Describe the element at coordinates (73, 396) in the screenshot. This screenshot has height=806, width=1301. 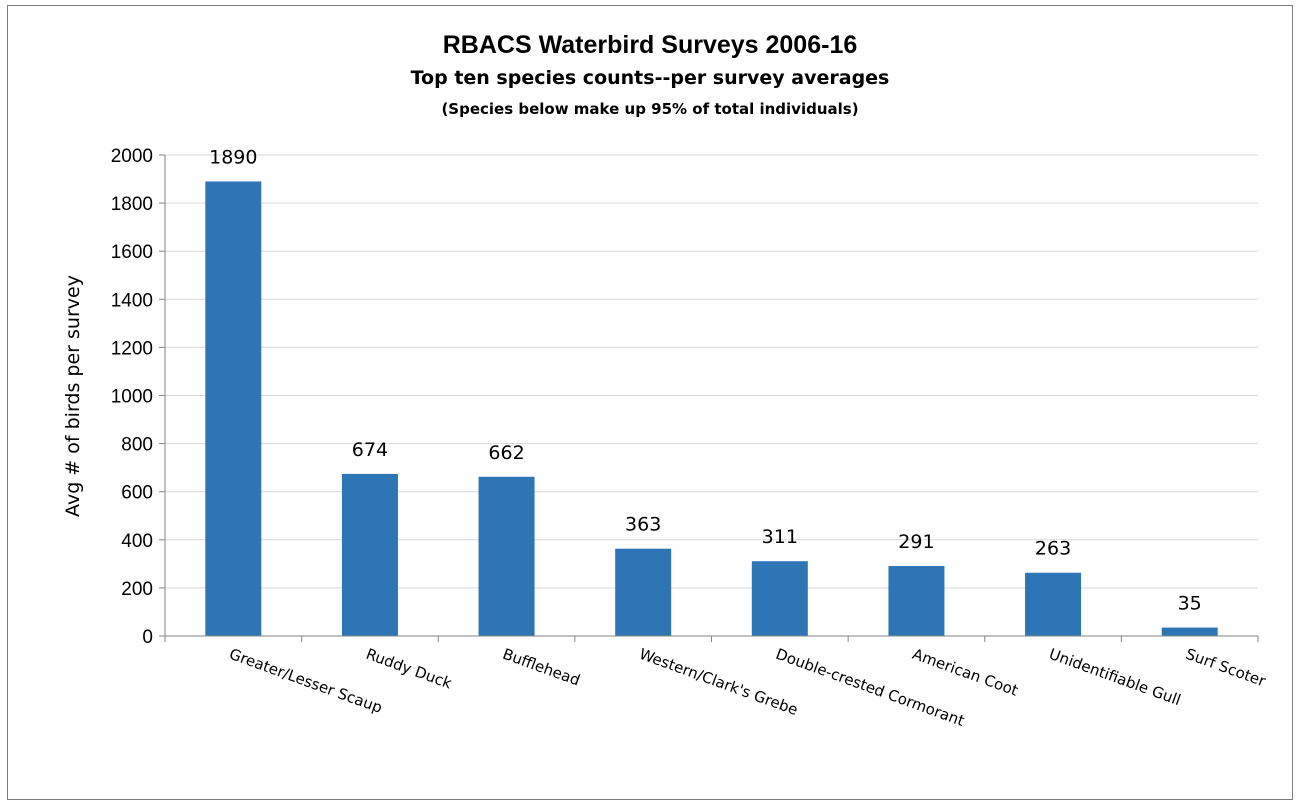
I see `y-axis-label: Avg # of birds per survey` at that location.